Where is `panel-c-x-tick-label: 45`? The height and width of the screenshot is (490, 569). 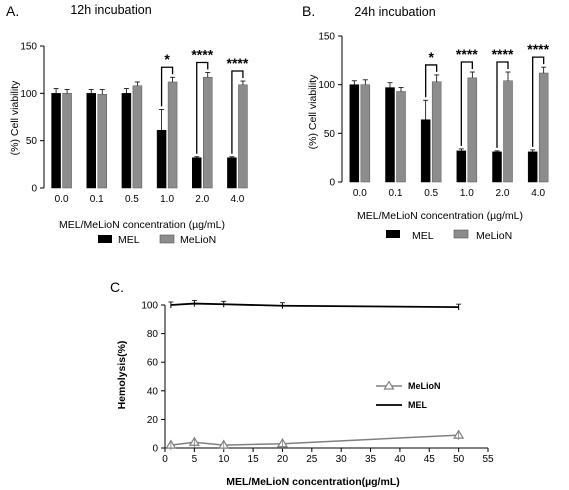 panel-c-x-tick-label: 45 is located at coordinates (430, 459).